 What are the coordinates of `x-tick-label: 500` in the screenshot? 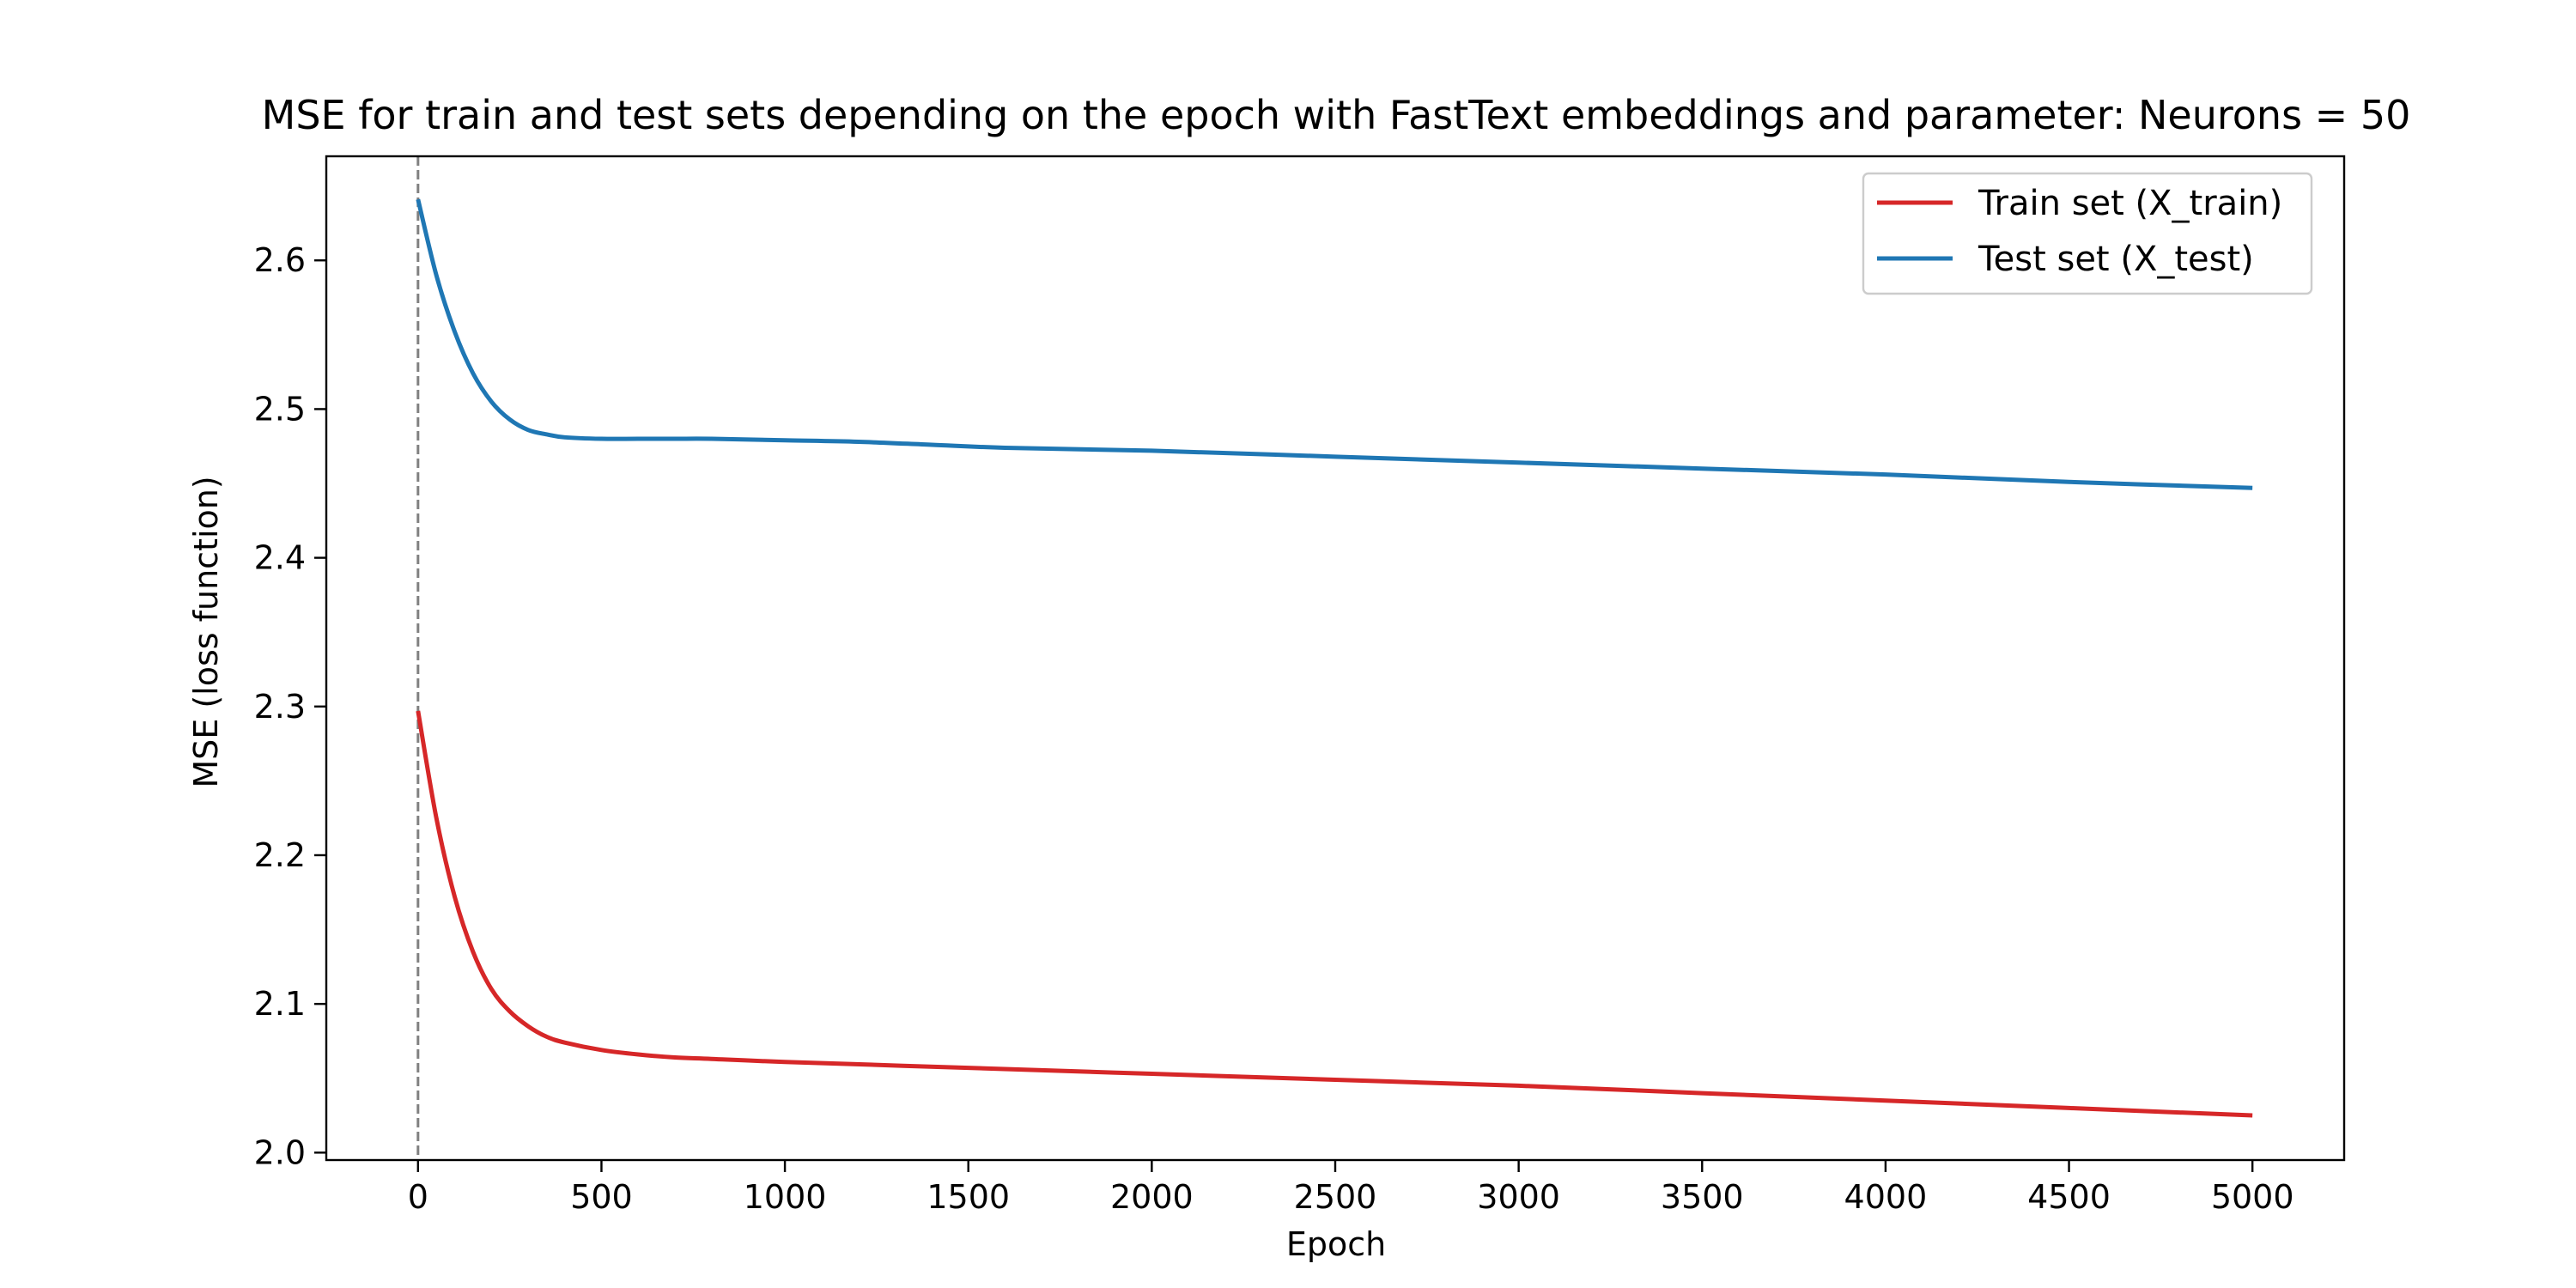 It's located at (601, 1197).